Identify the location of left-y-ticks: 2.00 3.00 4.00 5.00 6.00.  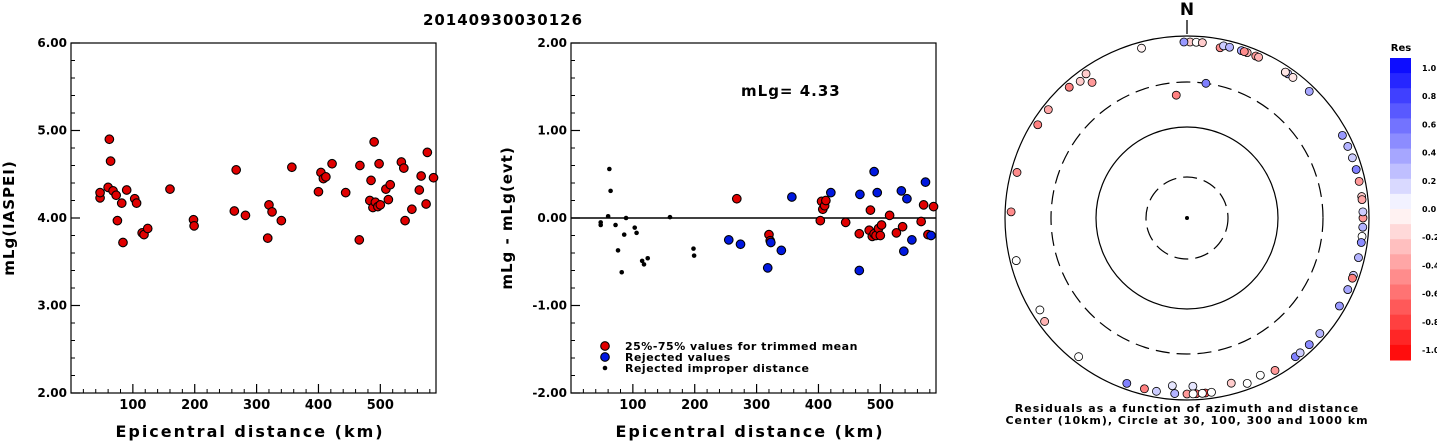
(58, 218).